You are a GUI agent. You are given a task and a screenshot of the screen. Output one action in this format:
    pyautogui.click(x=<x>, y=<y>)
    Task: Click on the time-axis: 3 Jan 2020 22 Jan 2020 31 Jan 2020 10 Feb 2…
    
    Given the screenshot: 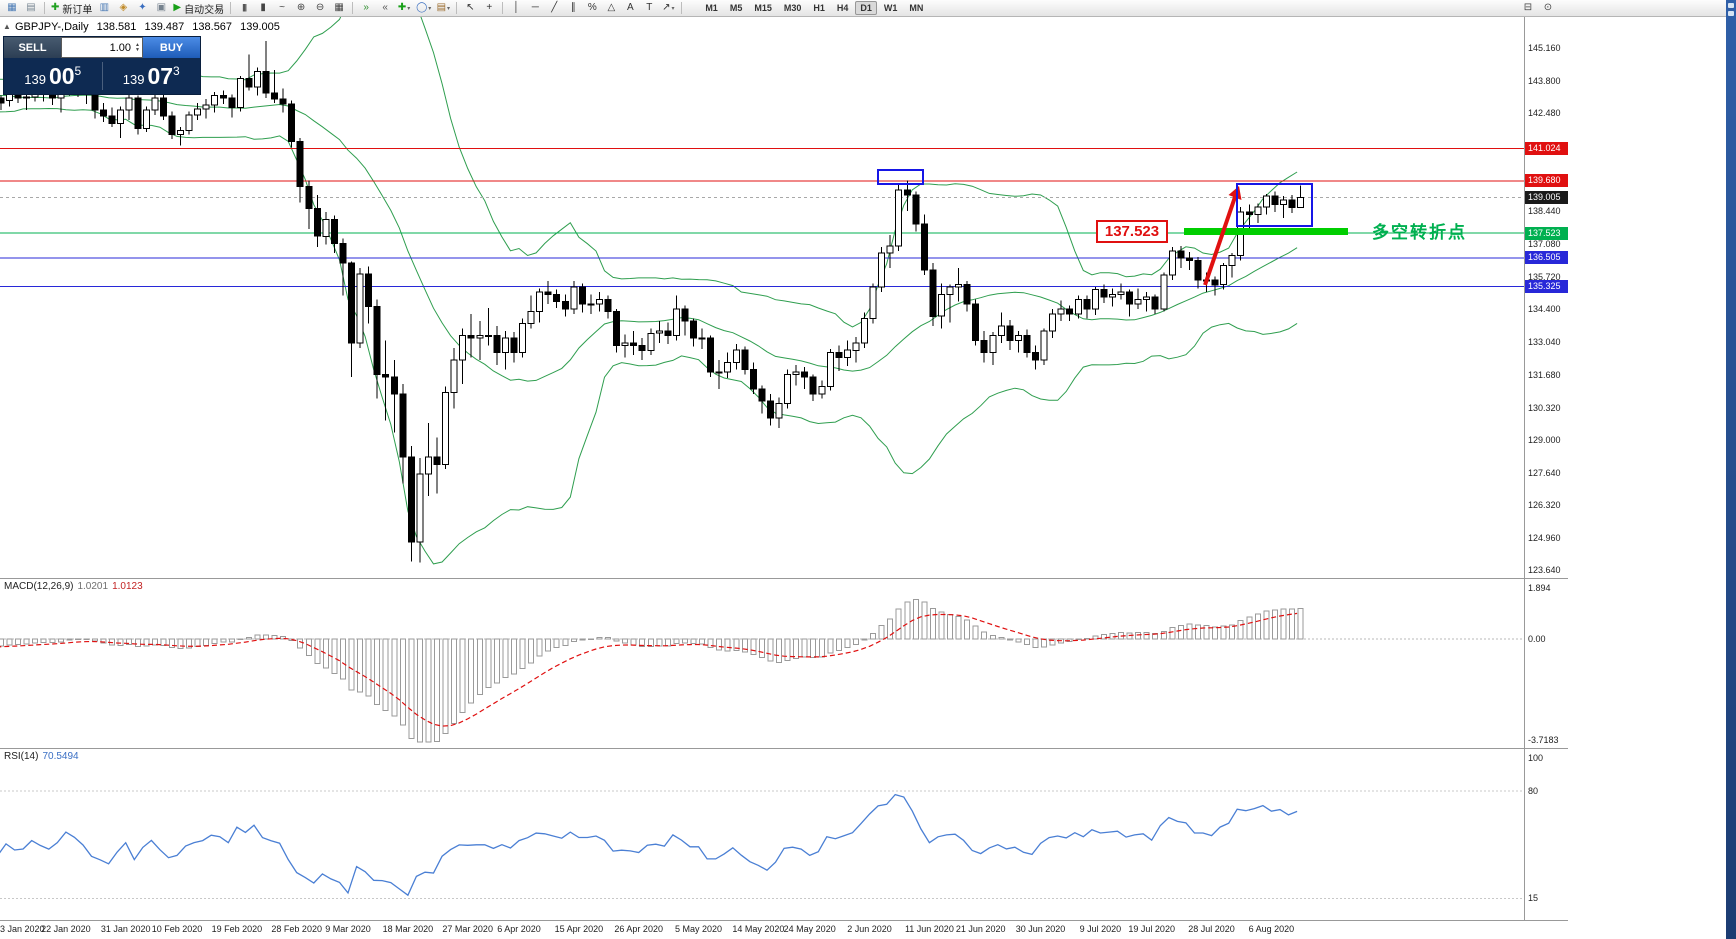 What is the action you would take?
    pyautogui.click(x=784, y=930)
    